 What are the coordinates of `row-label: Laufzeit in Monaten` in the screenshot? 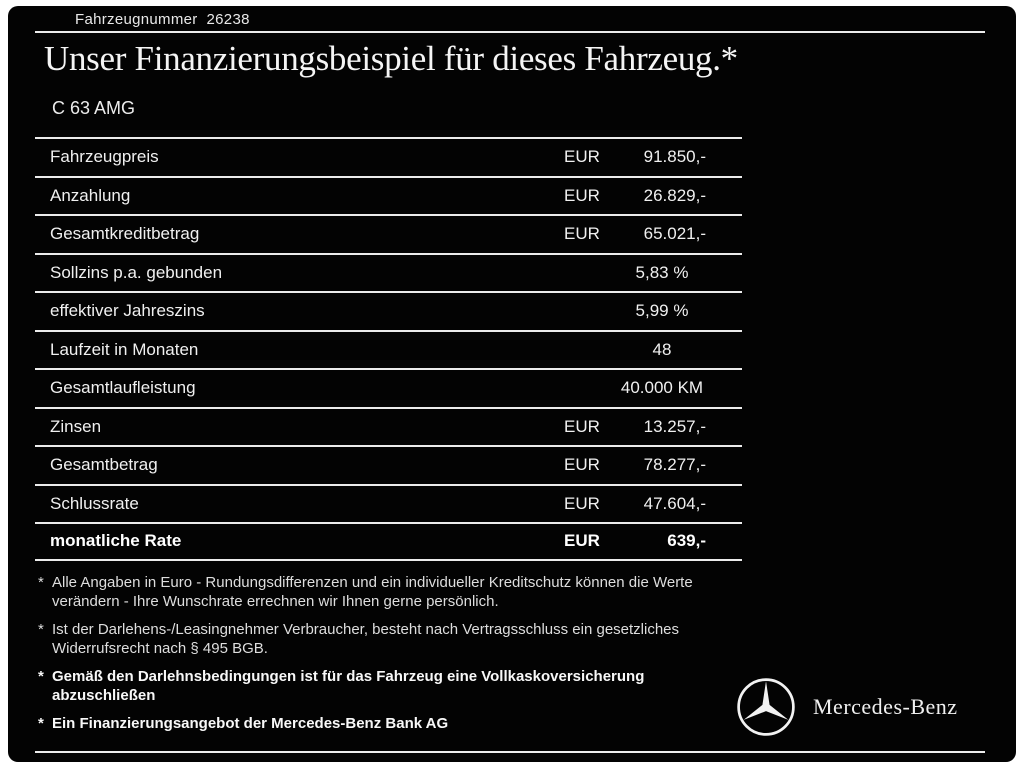 It's located at (124, 349).